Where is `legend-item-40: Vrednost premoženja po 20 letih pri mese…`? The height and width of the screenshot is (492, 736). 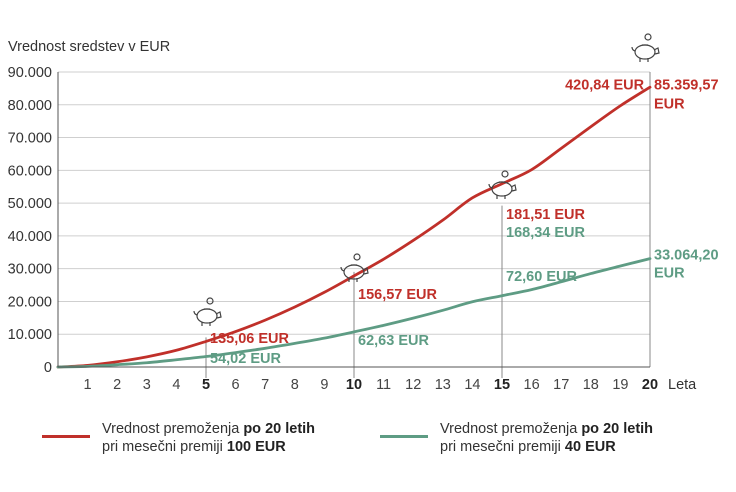
legend-item-40: Vrednost premoženja po 20 letih pri mese… is located at coordinates (516, 438).